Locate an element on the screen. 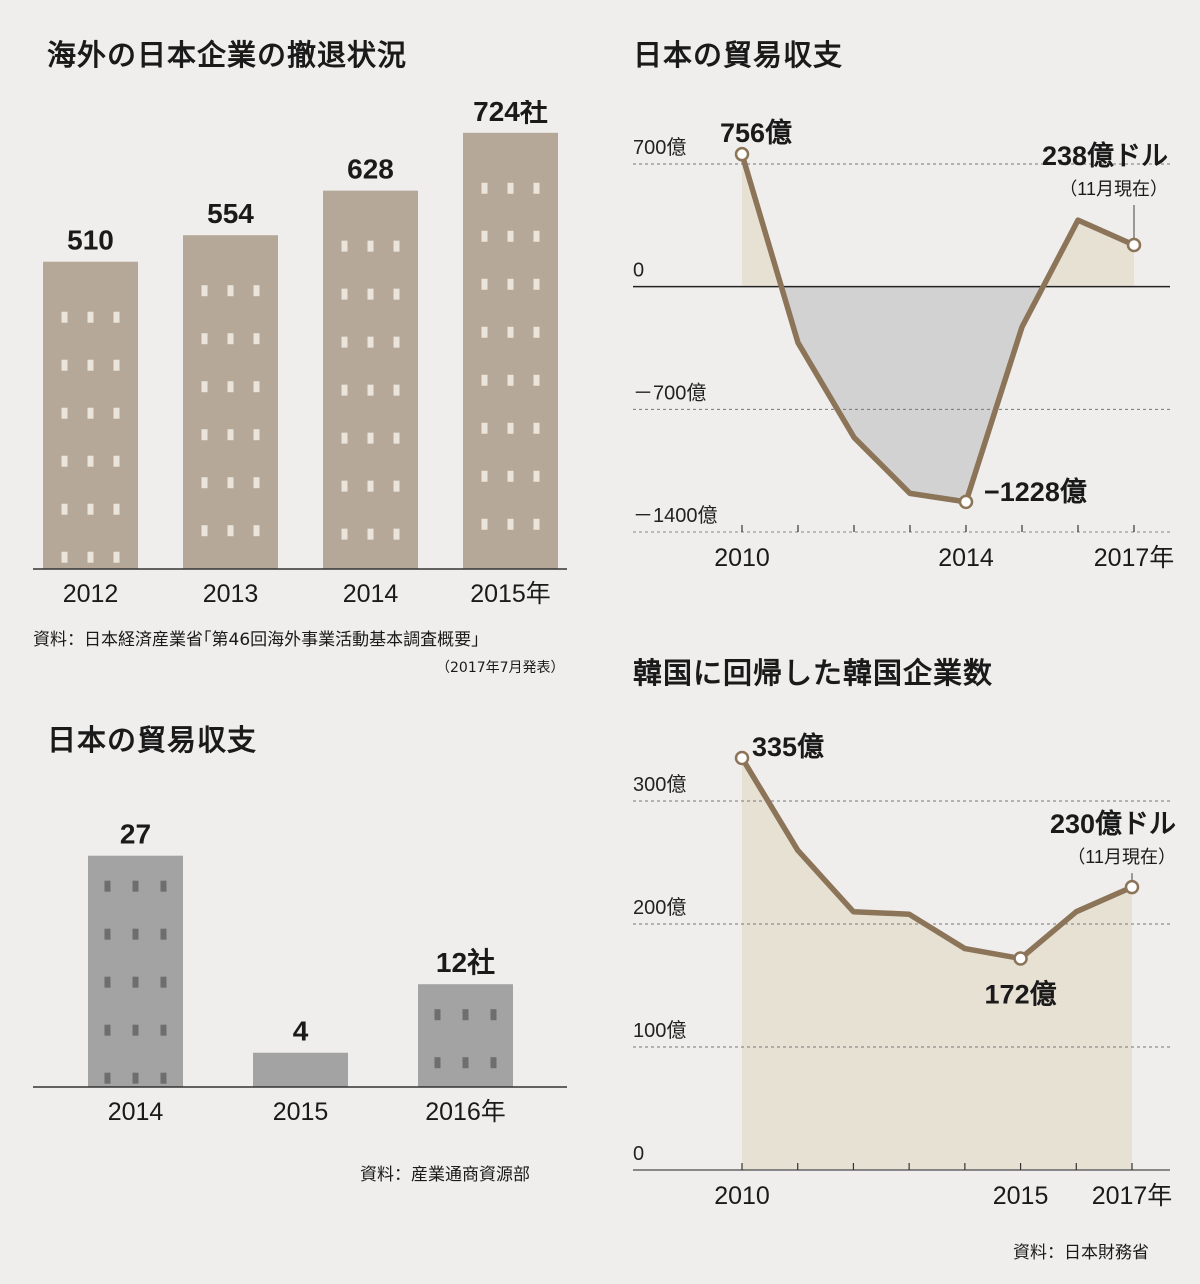 The width and height of the screenshot is (1200, 1284). y-tick-label: 200億 is located at coordinates (659, 907).